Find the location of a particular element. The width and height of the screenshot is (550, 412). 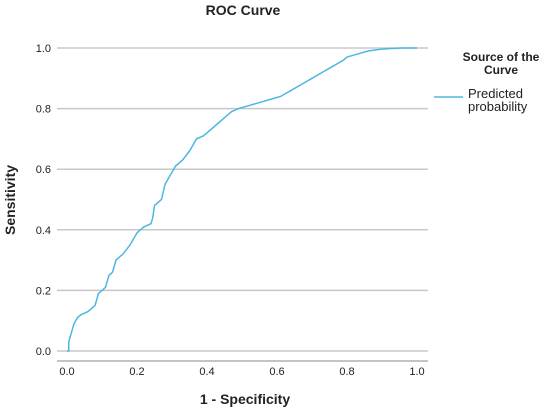

y-tick-label: 0.2 is located at coordinates (43, 291).